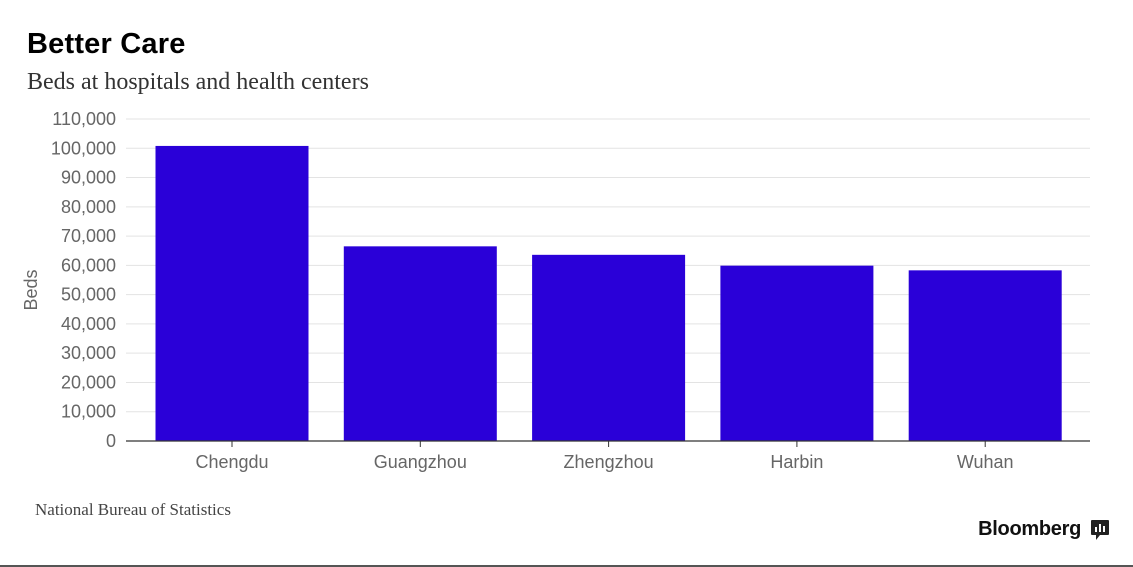  What do you see at coordinates (88, 412) in the screenshot?
I see `y-tick-label: 10,000` at bounding box center [88, 412].